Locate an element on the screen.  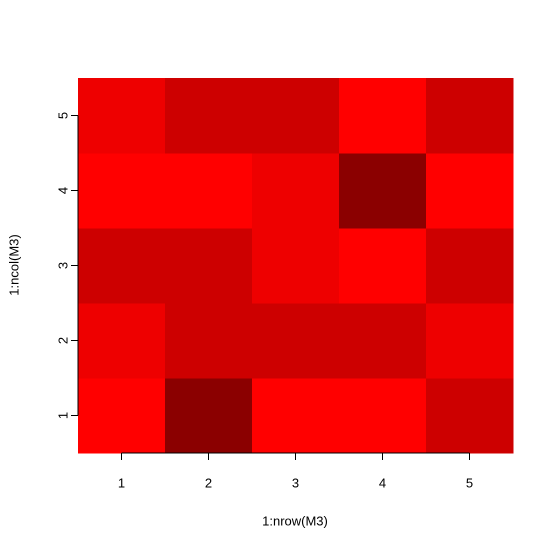
x-tick-label: 3 is located at coordinates (295, 482).